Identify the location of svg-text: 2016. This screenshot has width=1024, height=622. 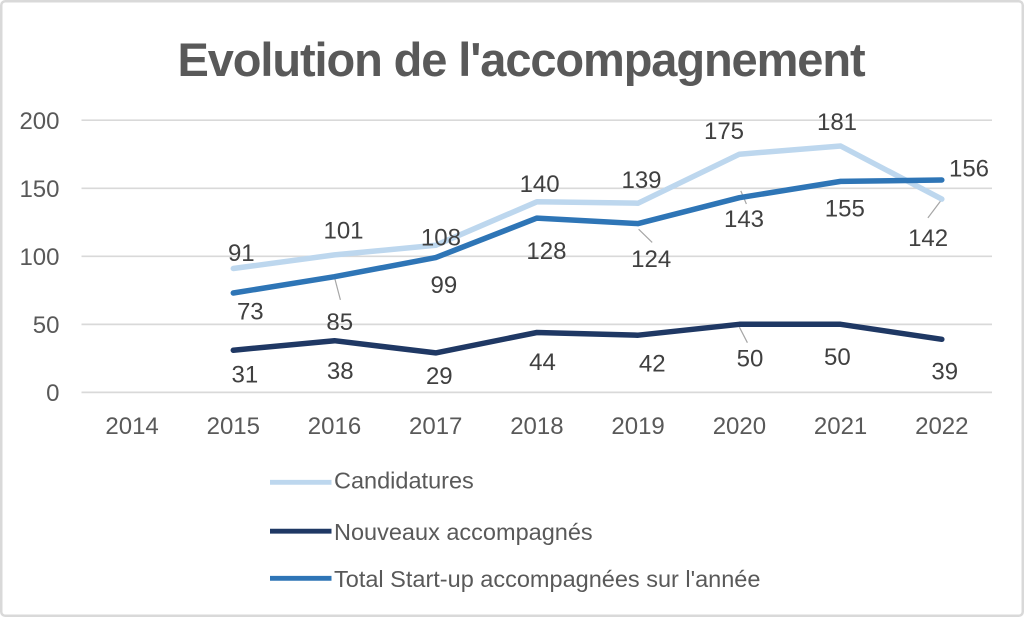
(334, 426).